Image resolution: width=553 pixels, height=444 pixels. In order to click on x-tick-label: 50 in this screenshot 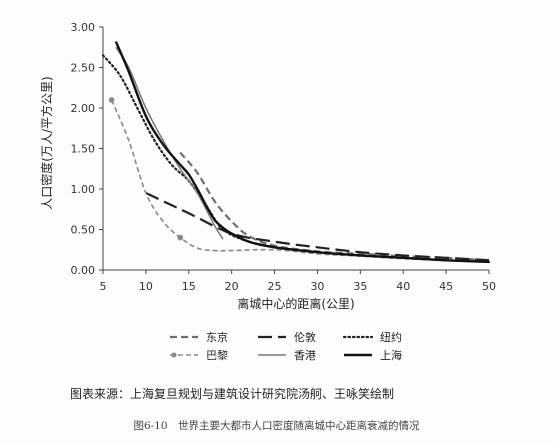, I will do `click(489, 286)`.